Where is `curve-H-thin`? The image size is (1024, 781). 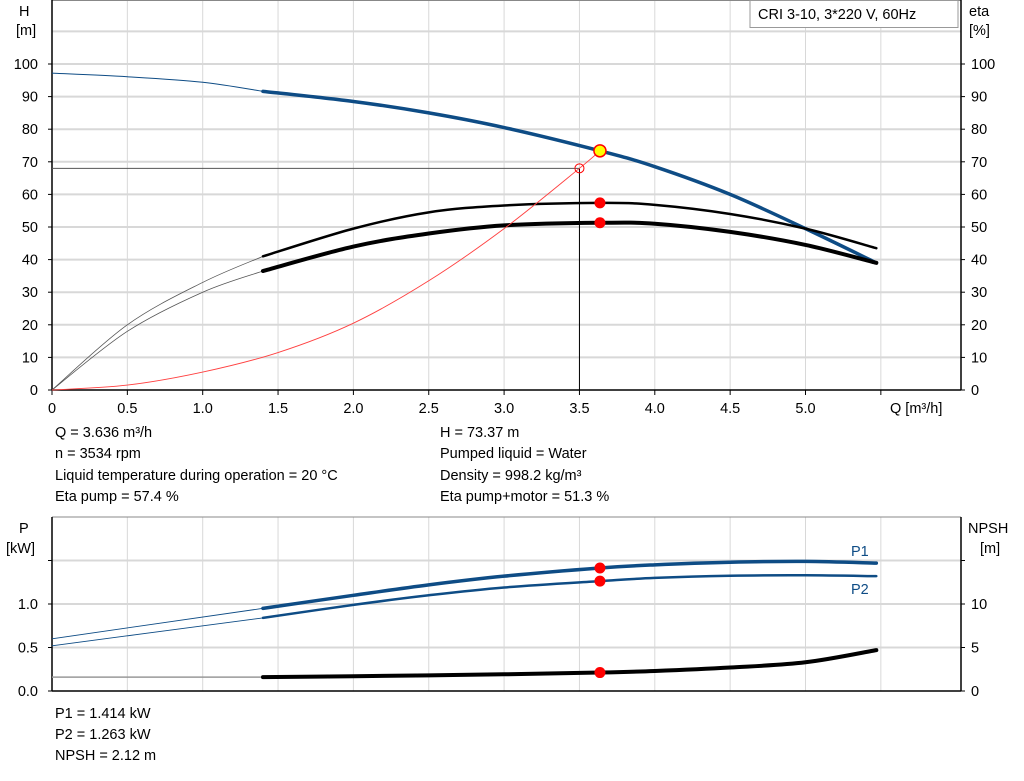
curve-H-thin is located at coordinates (157, 82).